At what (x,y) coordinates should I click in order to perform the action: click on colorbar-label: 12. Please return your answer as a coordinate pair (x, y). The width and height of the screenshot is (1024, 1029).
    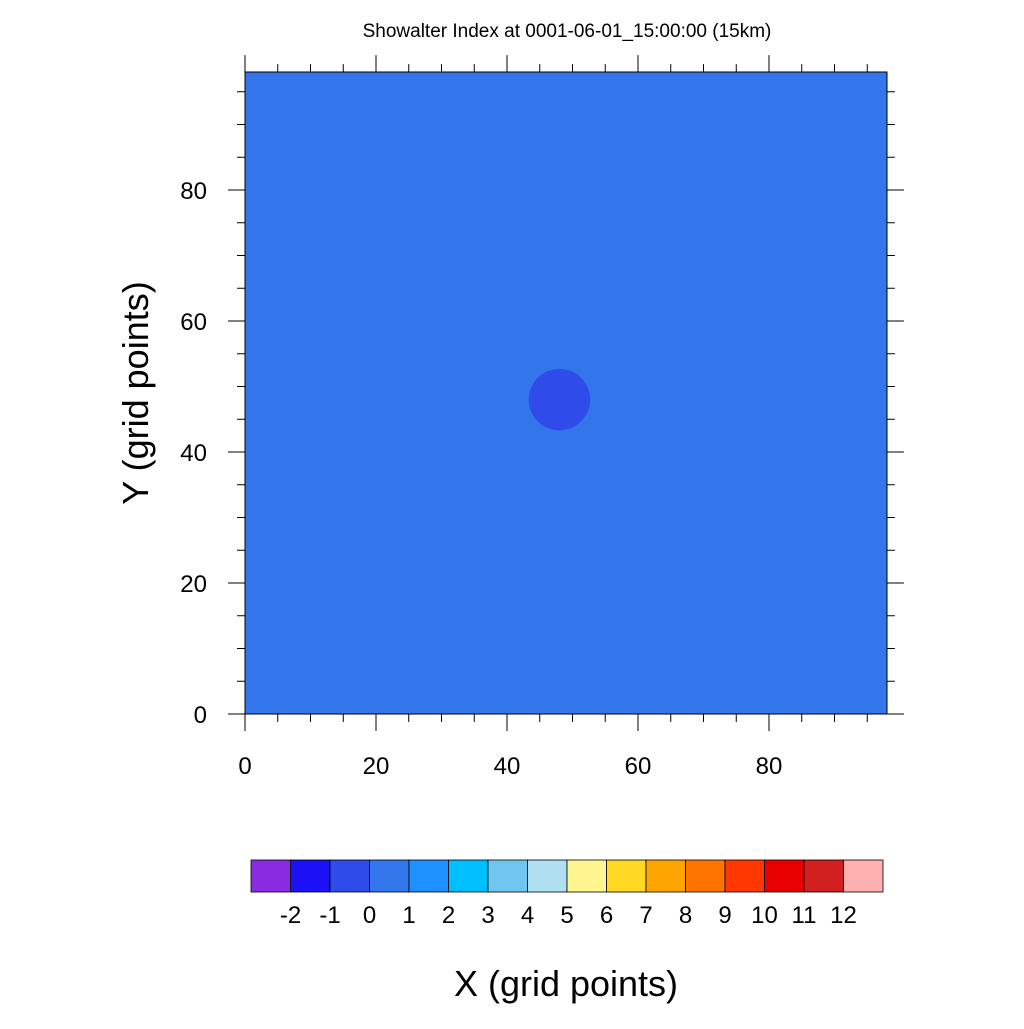
    Looking at the image, I should click on (843, 915).